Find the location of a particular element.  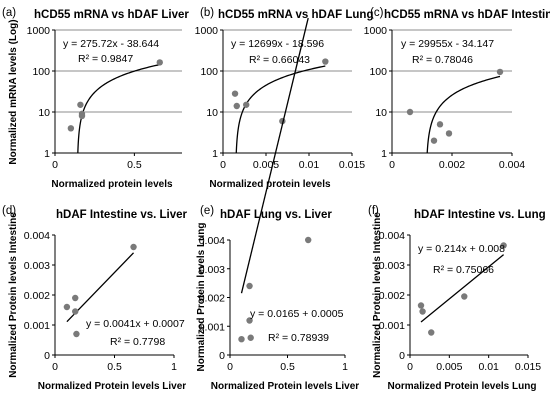

x-tick-label: 0.002 is located at coordinates (452, 165).